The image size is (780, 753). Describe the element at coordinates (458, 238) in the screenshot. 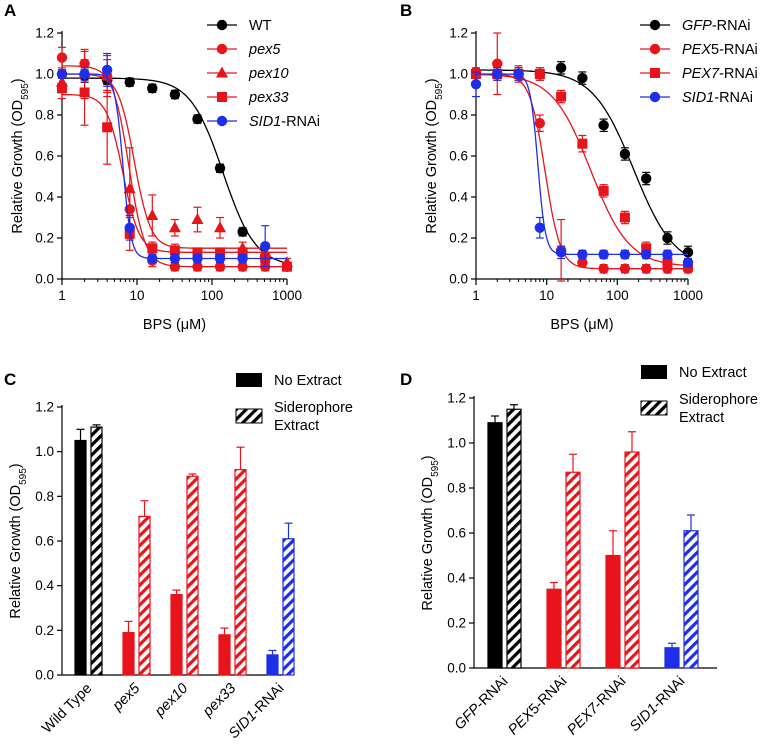

I see `b-y-tick-label: 0.2` at that location.